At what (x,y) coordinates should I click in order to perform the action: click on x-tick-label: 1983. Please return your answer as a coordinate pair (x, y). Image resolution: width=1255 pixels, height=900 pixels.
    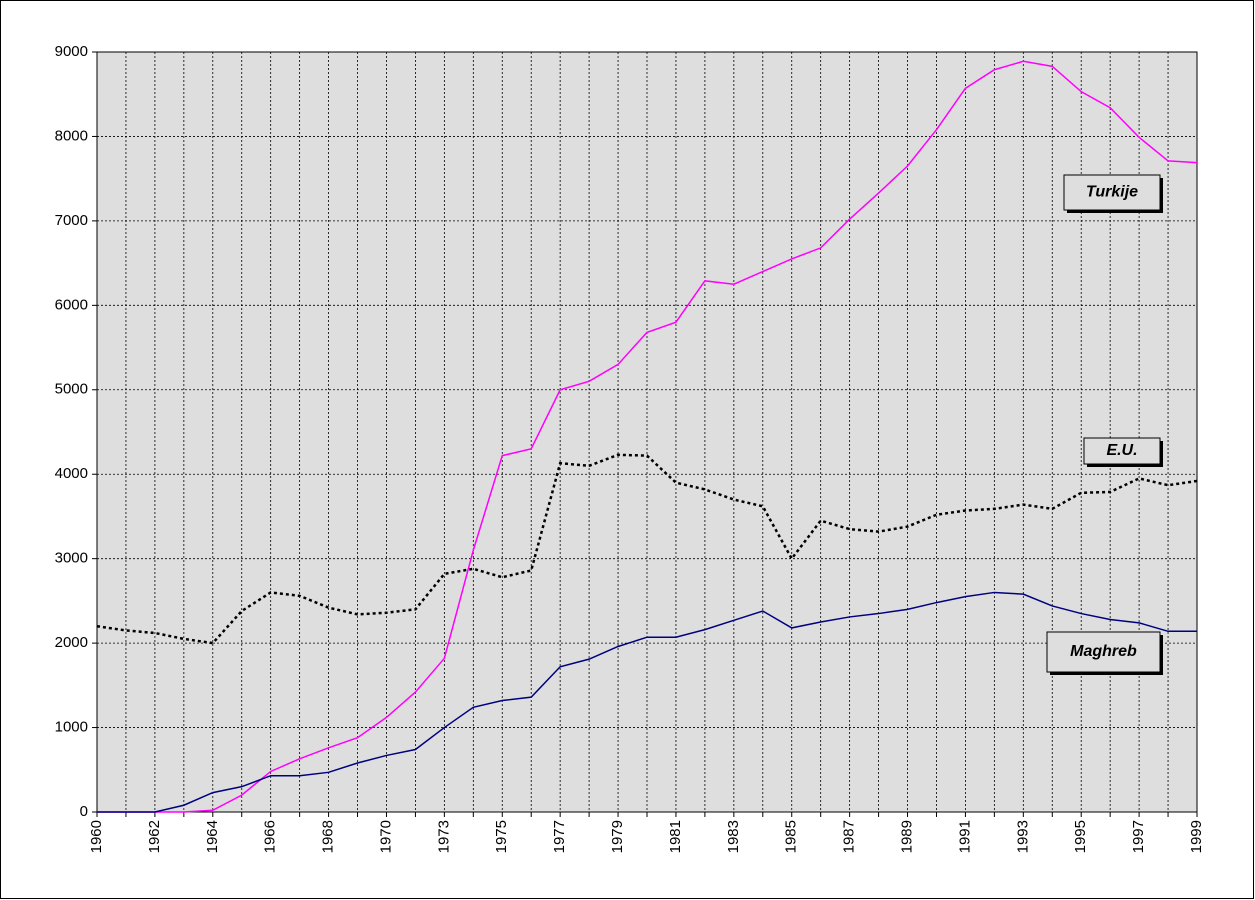
    Looking at the image, I should click on (733, 836).